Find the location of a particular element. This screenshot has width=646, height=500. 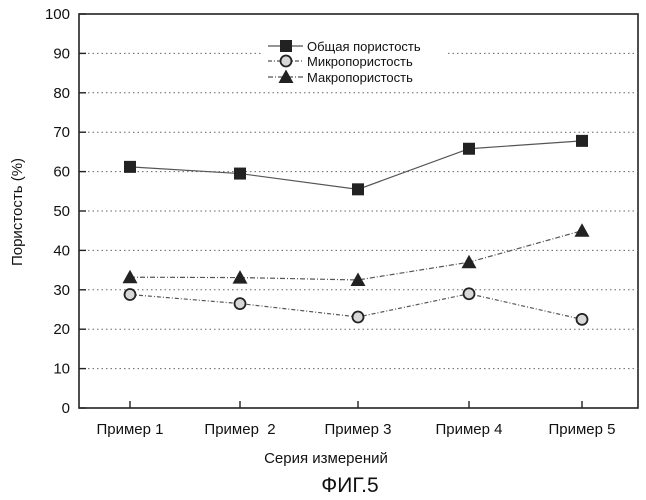

y-axis-title: Пористость (%) is located at coordinates (17, 212).